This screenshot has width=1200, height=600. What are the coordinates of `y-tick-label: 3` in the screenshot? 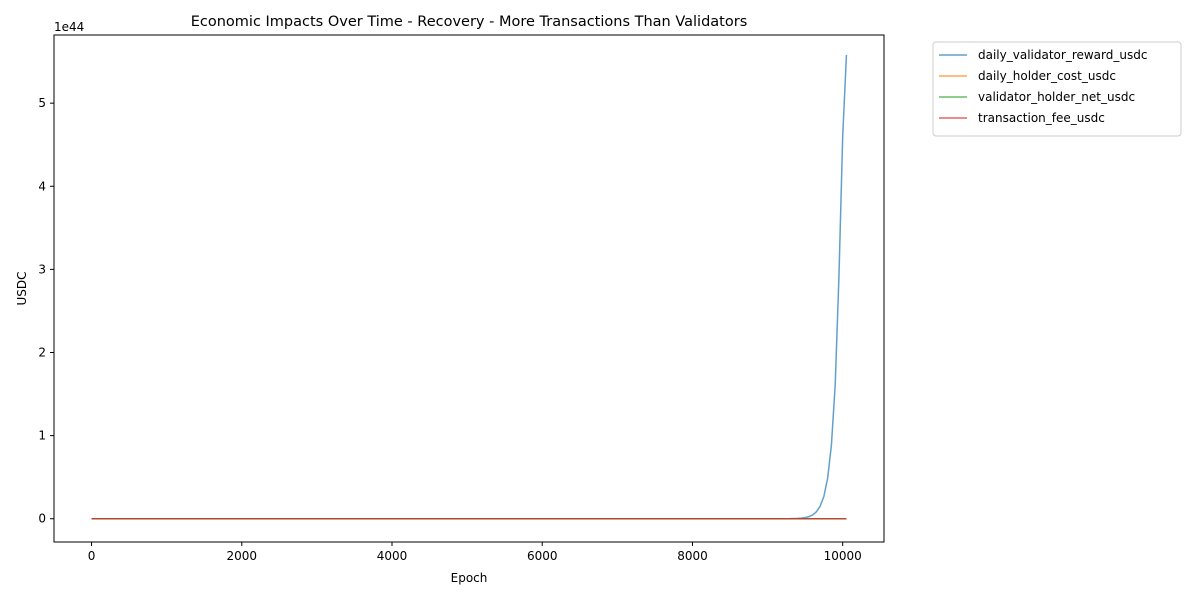 It's located at (42, 269).